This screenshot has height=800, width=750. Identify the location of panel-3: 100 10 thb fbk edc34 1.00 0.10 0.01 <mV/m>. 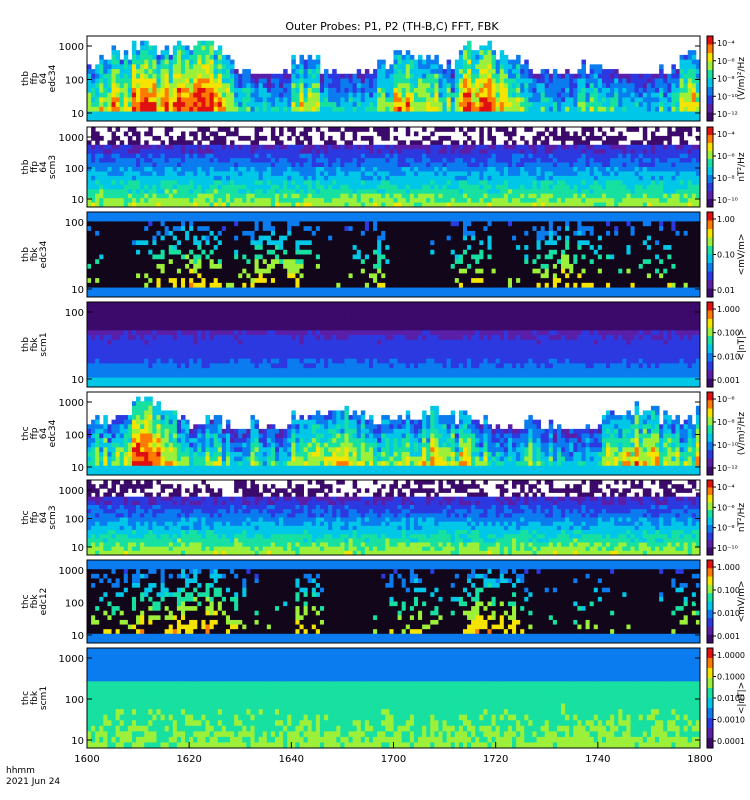
(384, 254).